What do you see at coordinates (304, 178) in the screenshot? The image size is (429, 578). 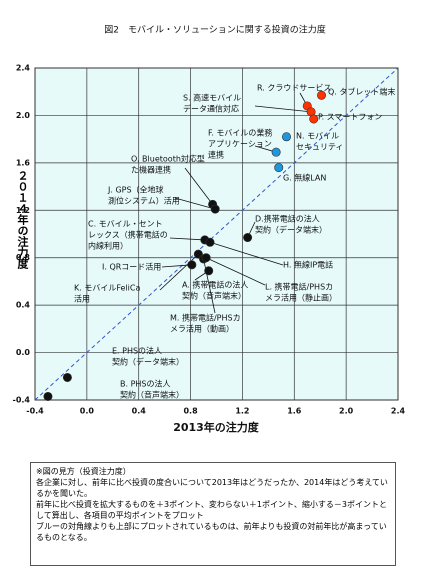 I see `point-label: G. 無線LAN` at bounding box center [304, 178].